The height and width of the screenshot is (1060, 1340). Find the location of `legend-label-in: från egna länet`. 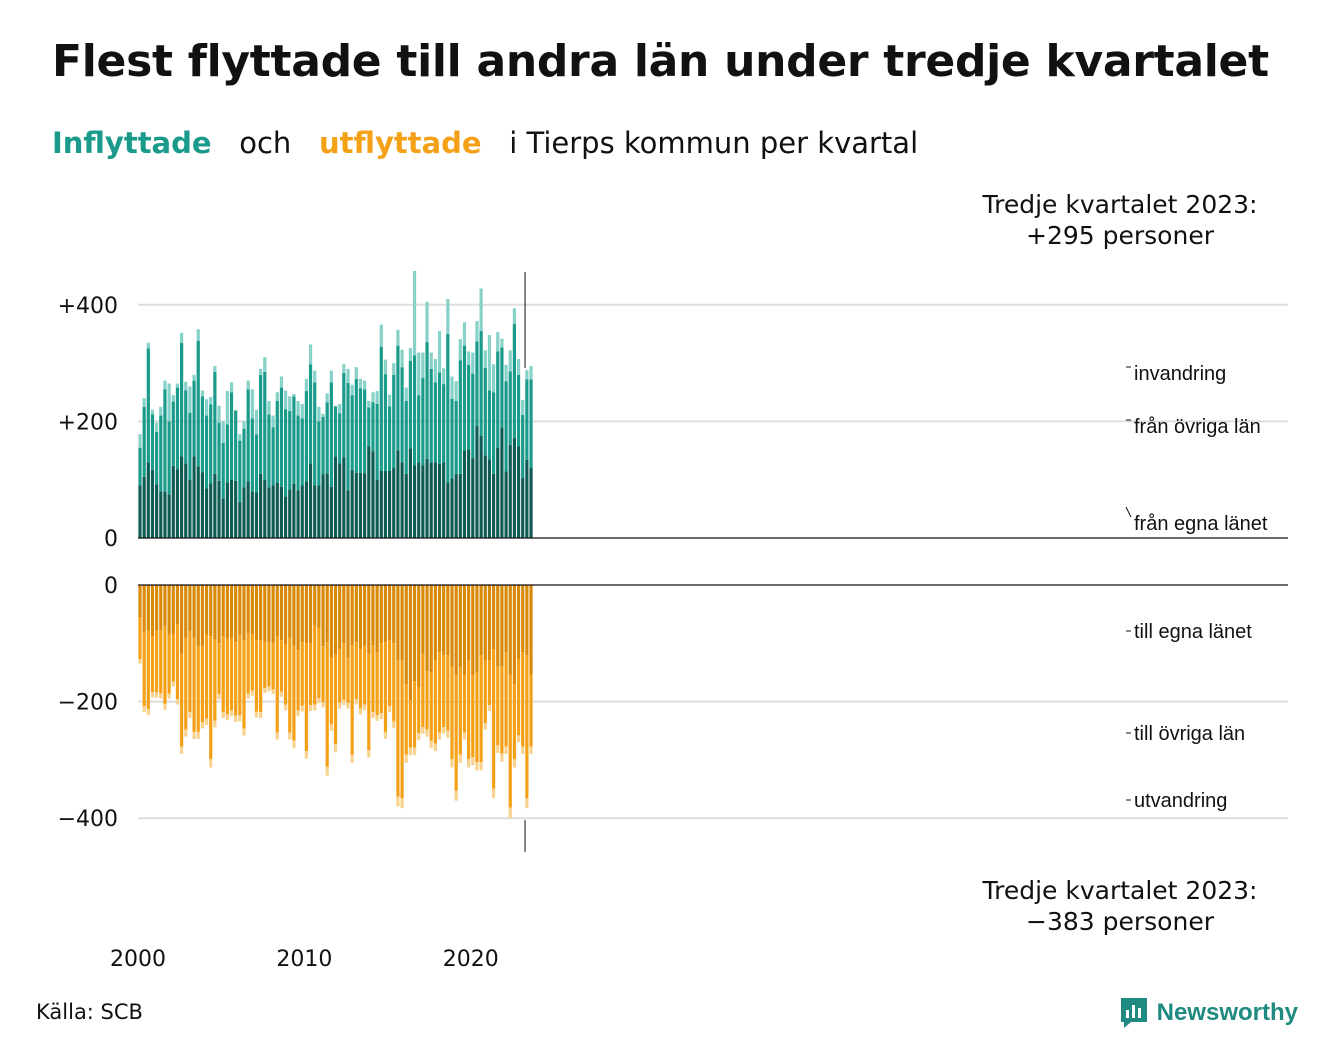

legend-label-in: från egna länet is located at coordinates (1201, 524).